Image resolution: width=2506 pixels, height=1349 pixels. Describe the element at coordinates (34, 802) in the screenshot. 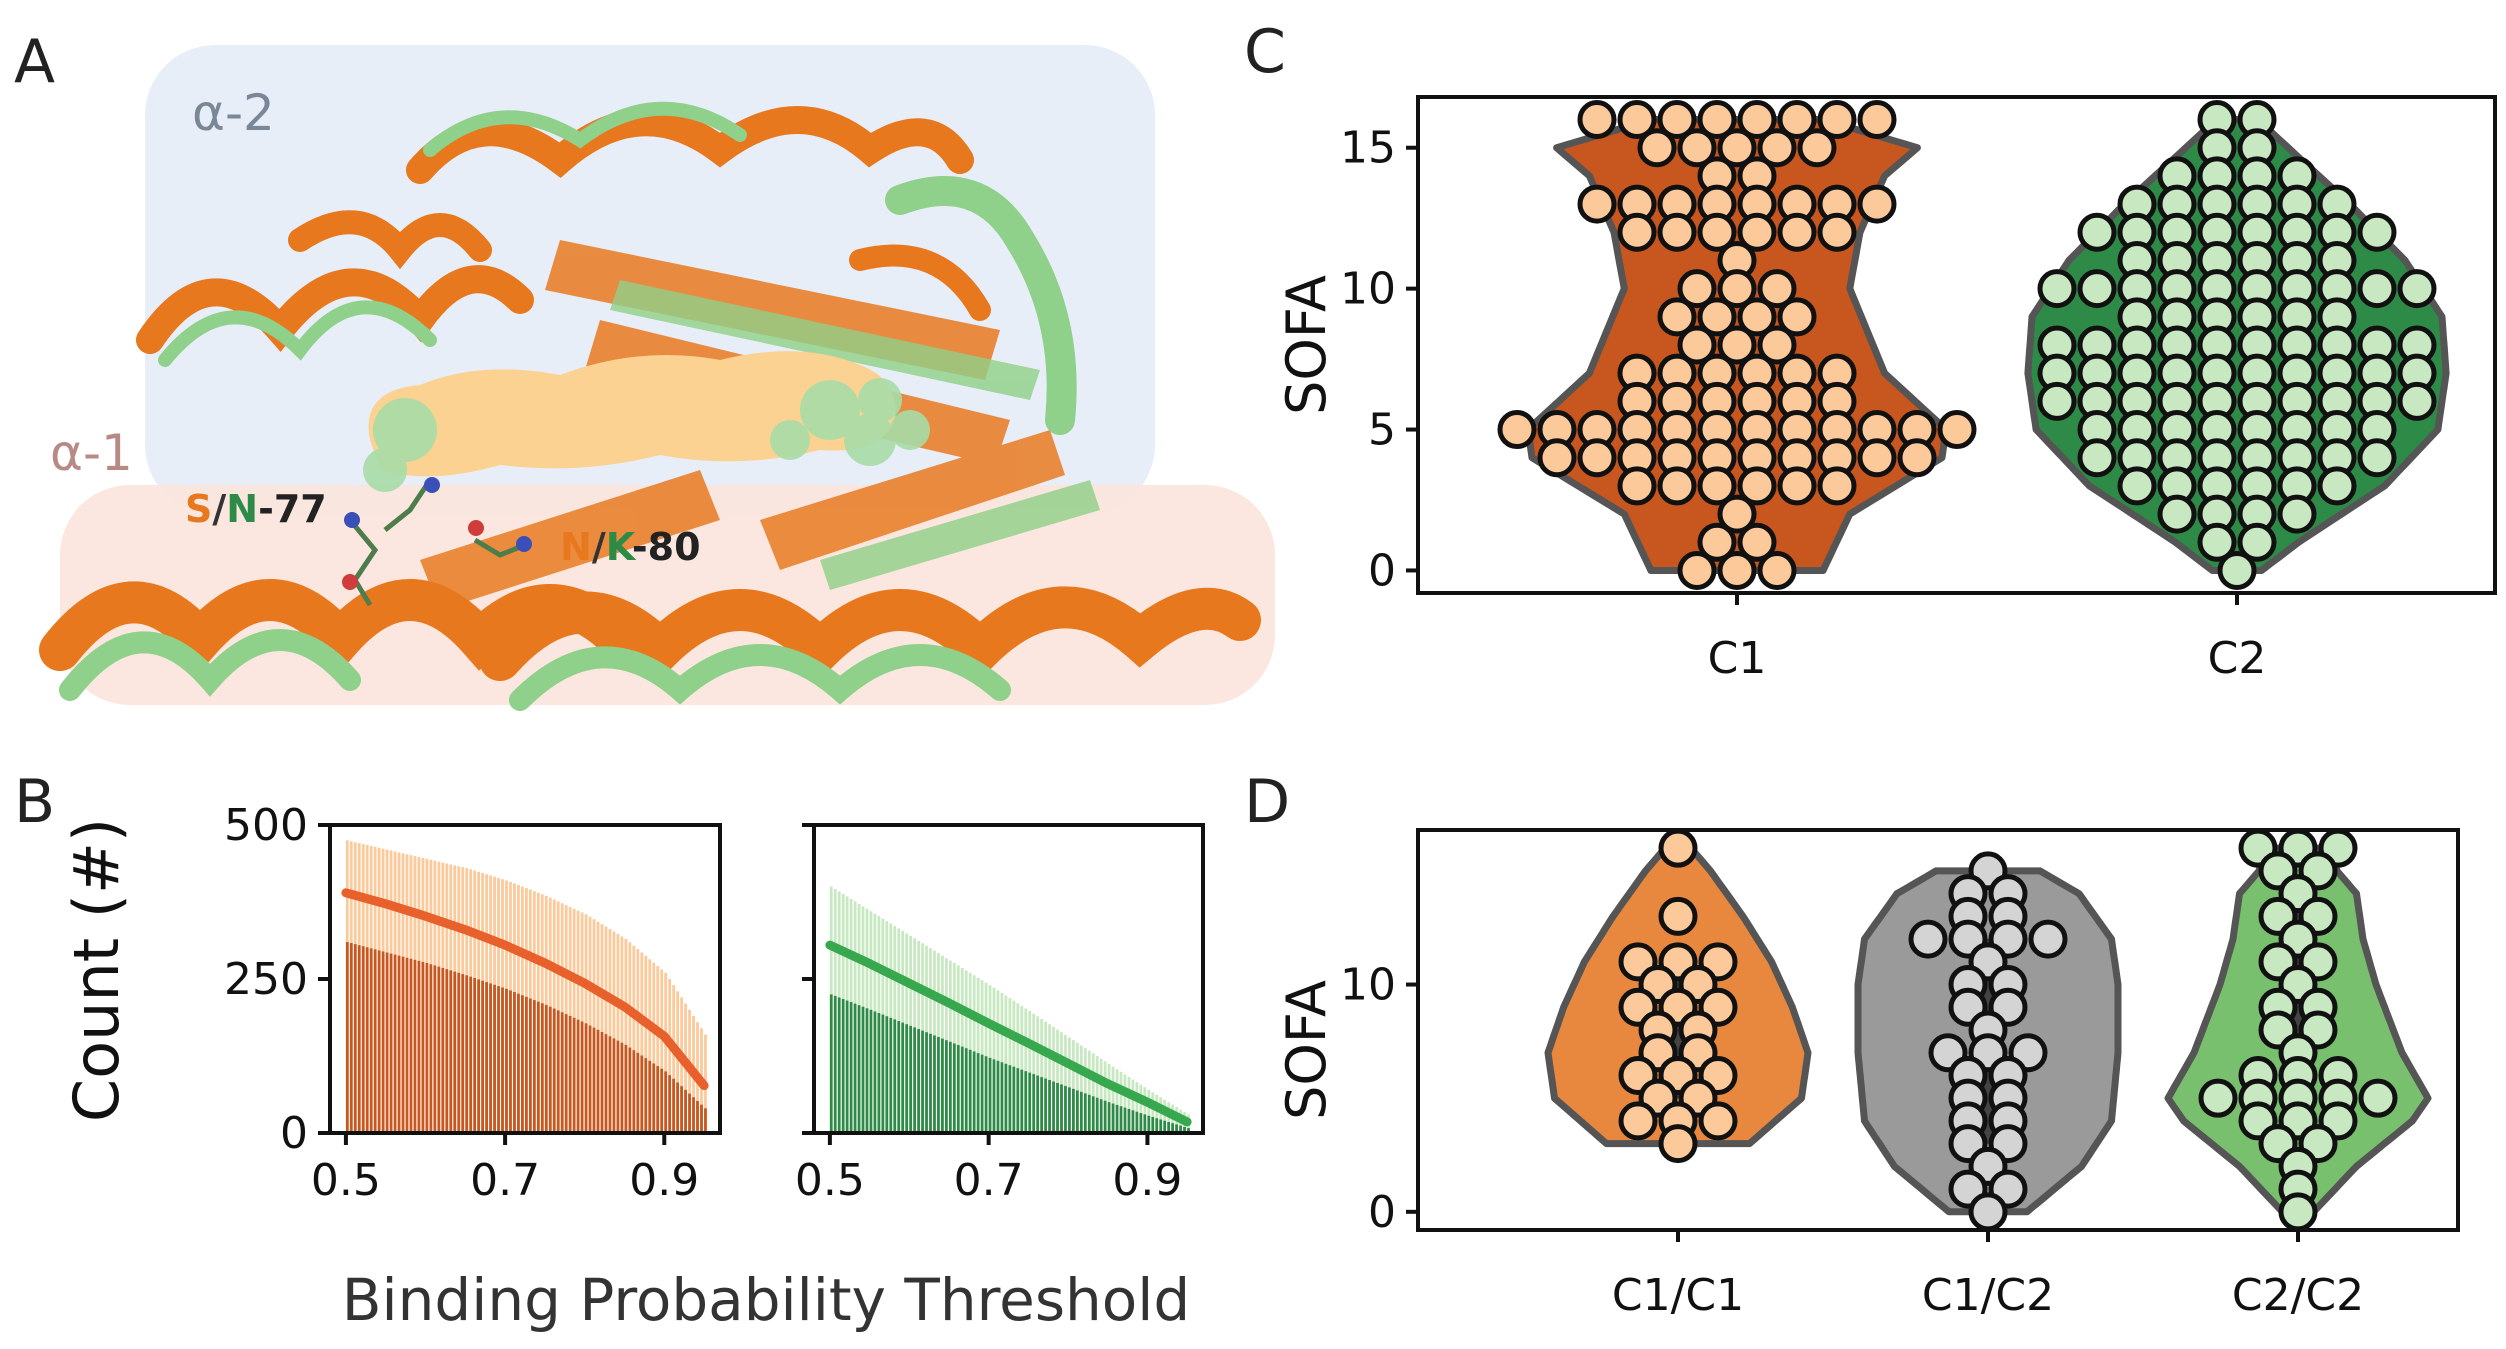

I see `panel-letter-b: B` at that location.